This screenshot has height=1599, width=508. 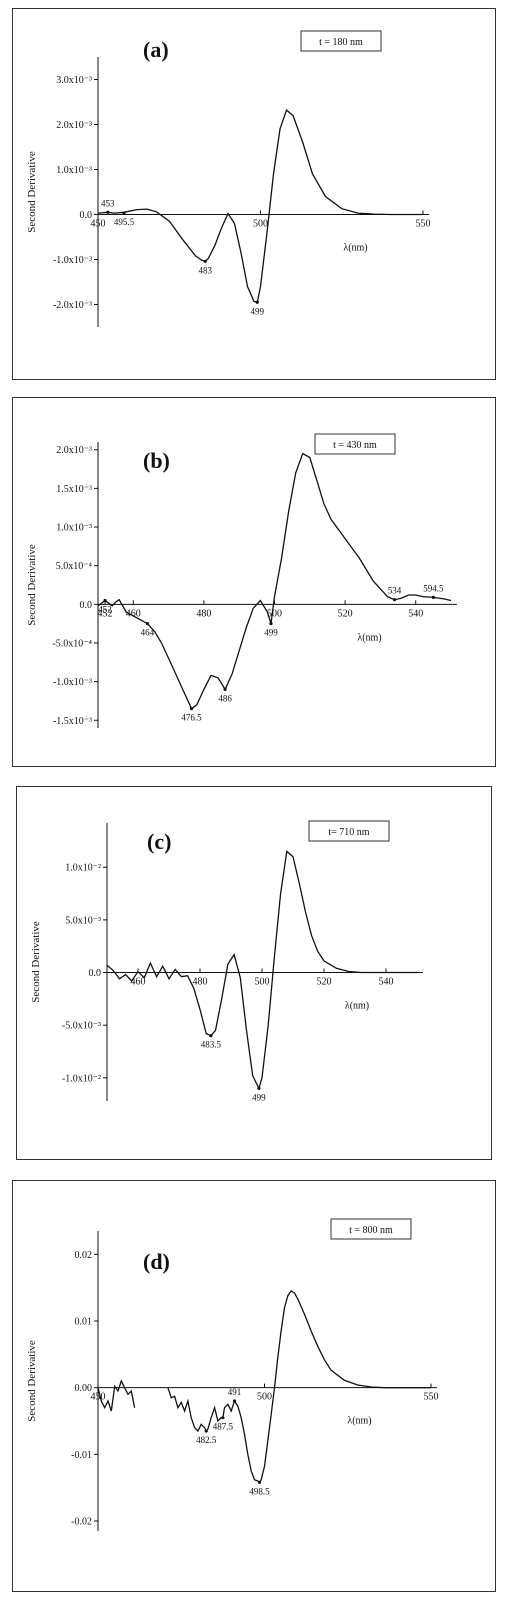 What do you see at coordinates (84, 1255) in the screenshot?
I see `y-tick-label: 0.02` at bounding box center [84, 1255].